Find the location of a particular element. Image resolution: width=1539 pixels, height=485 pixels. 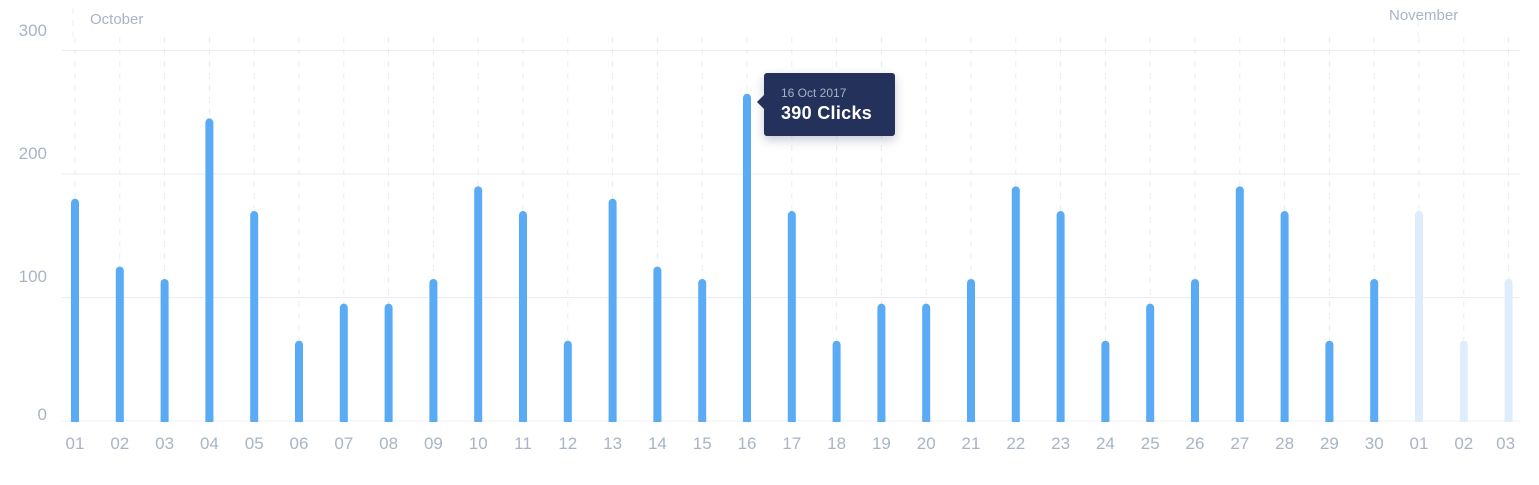

x-tick-label: 15 is located at coordinates (702, 443).